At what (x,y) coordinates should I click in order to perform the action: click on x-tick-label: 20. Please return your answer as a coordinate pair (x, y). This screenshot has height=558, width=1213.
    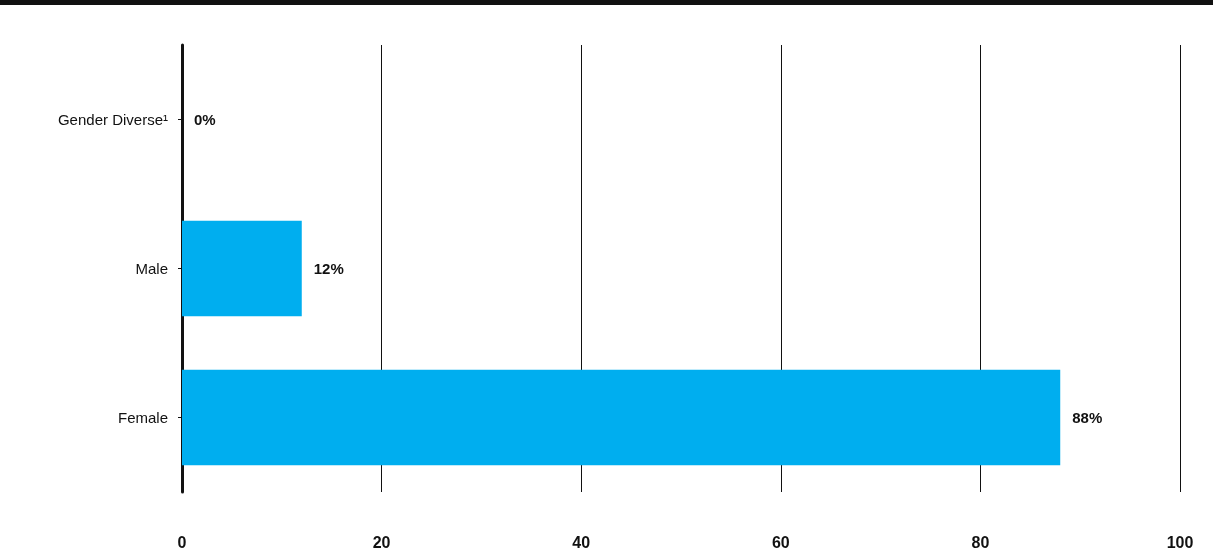
    Looking at the image, I should click on (381, 542).